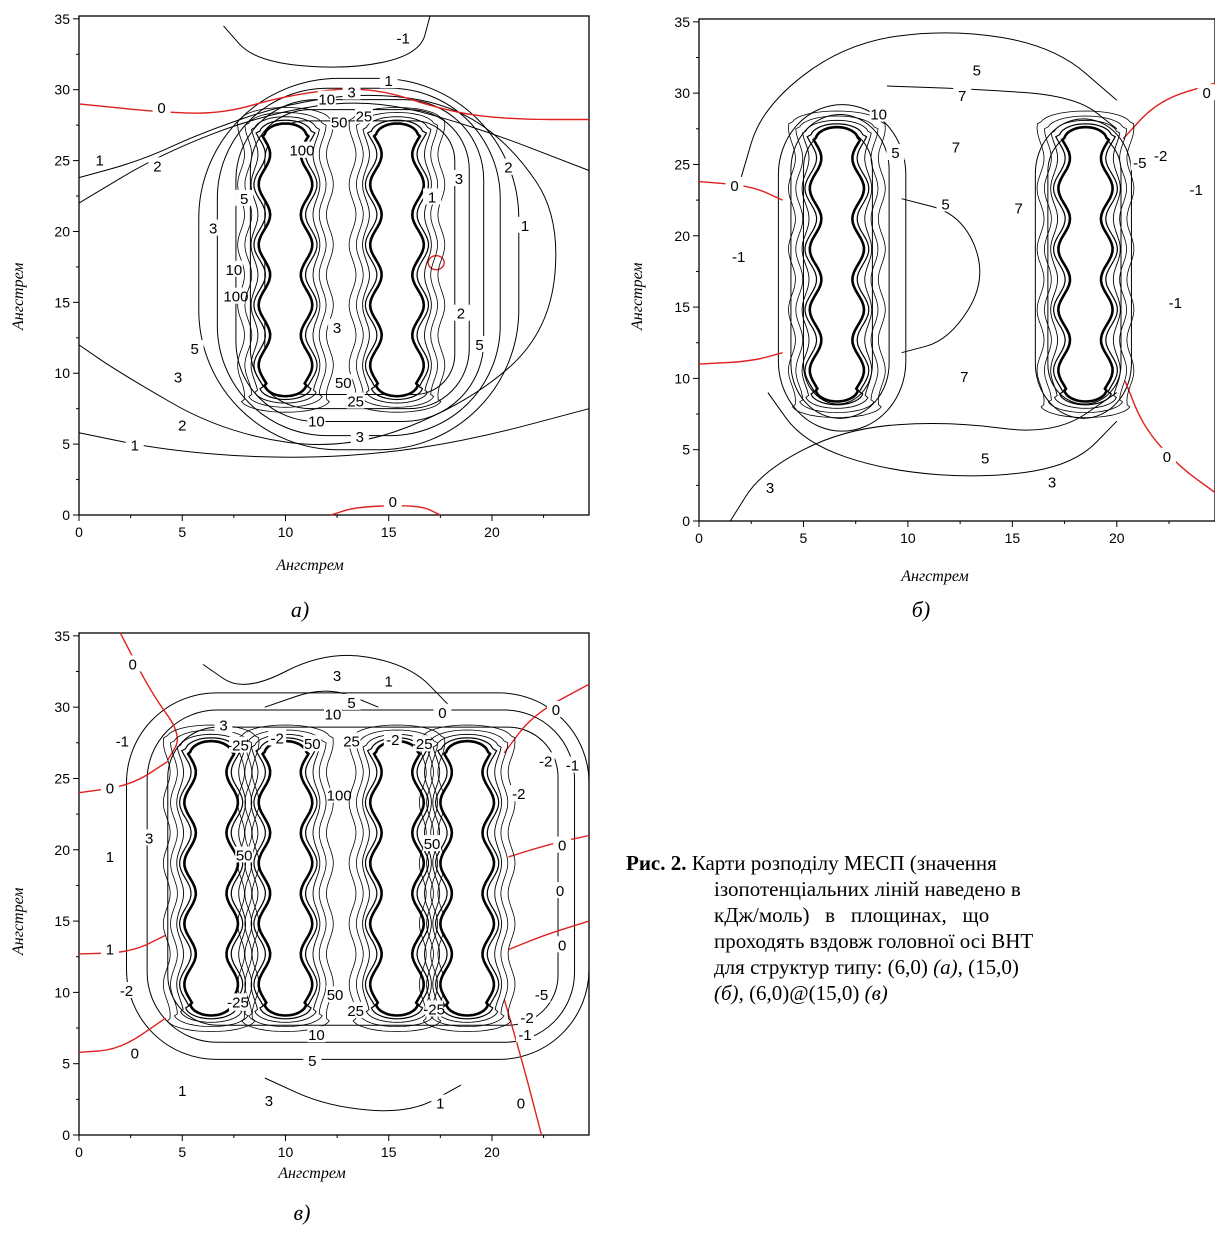 Image resolution: width=1215 pixels, height=1236 pixels. Describe the element at coordinates (18, 921) in the screenshot. I see `y-axis-label-c: Ангстрем` at that location.